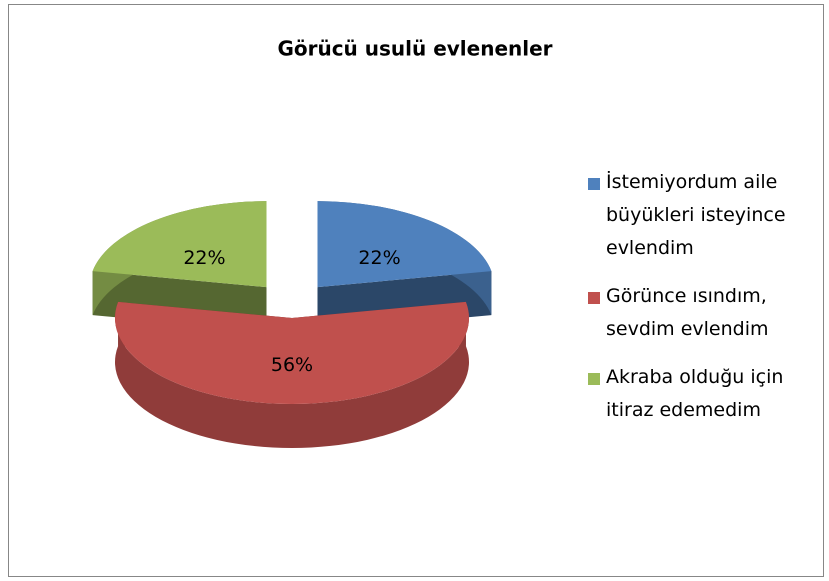  I want to click on legend-item: Akraba olduğu için itiraz edemedim, so click(704, 394).